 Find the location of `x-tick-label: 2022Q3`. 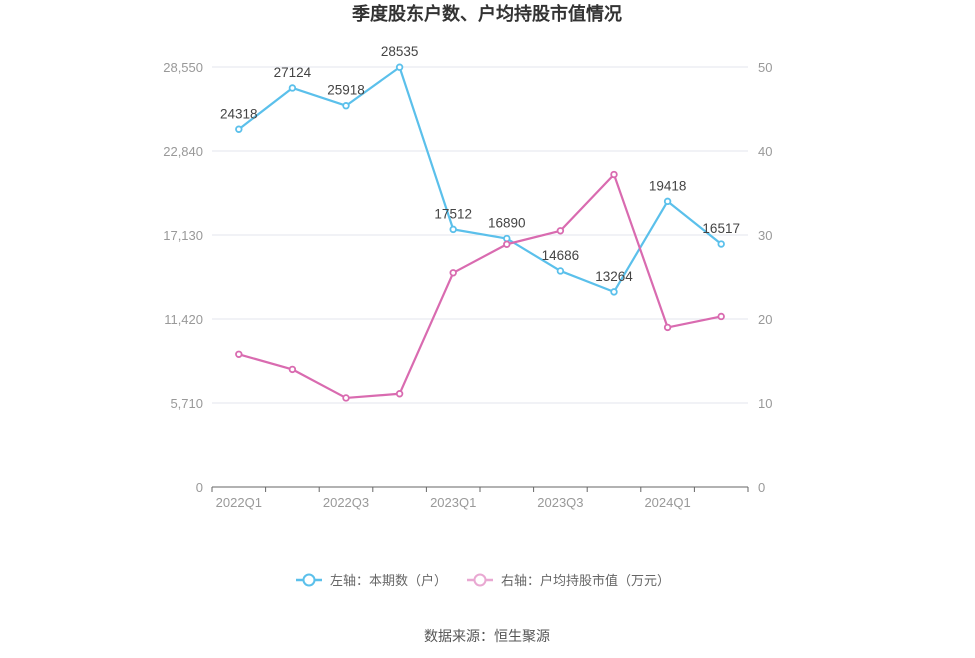

x-tick-label: 2022Q3 is located at coordinates (346, 502).